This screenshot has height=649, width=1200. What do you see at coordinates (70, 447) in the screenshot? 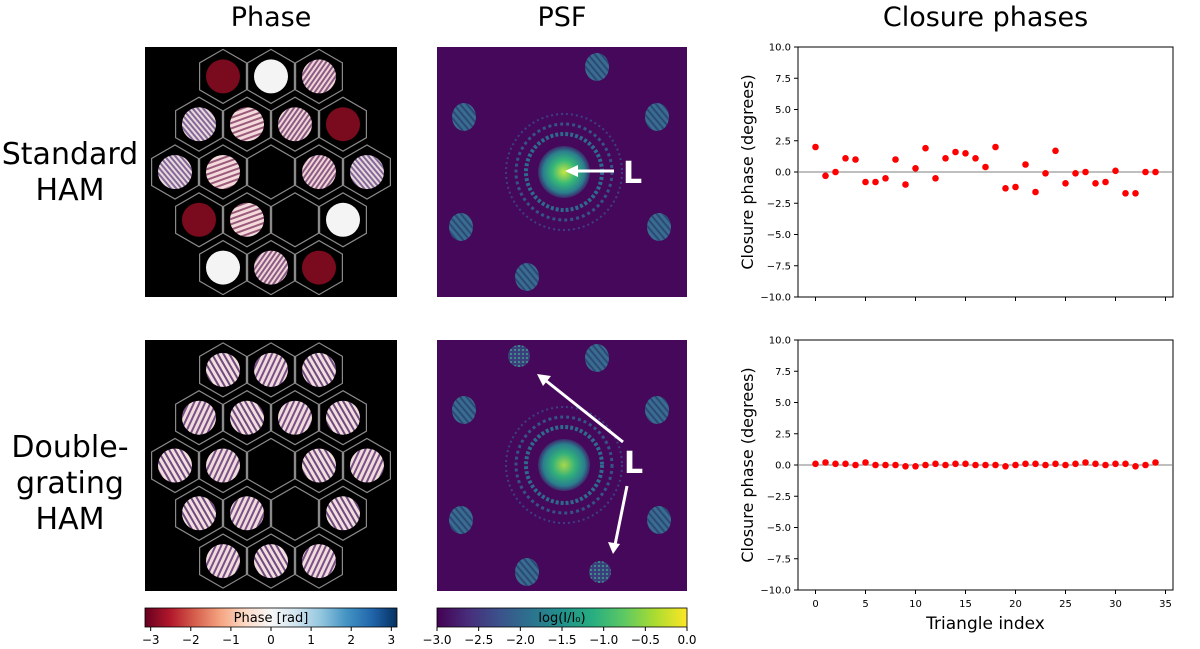
I see `row-label-line: Double-` at bounding box center [70, 447].